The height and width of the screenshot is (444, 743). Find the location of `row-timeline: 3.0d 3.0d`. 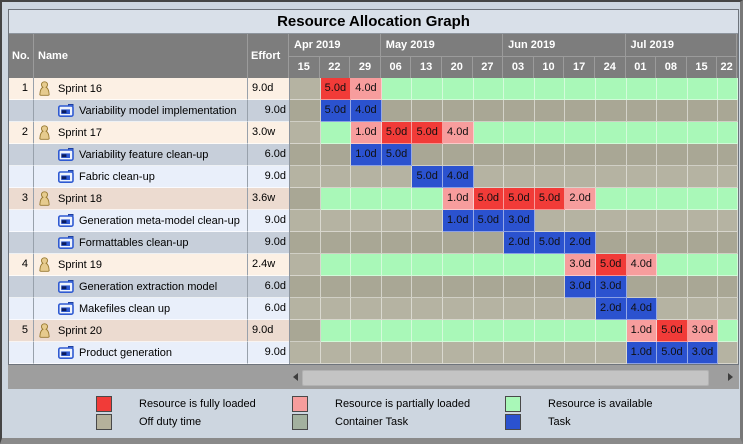

row-timeline: 3.0d 3.0d is located at coordinates (513, 287).